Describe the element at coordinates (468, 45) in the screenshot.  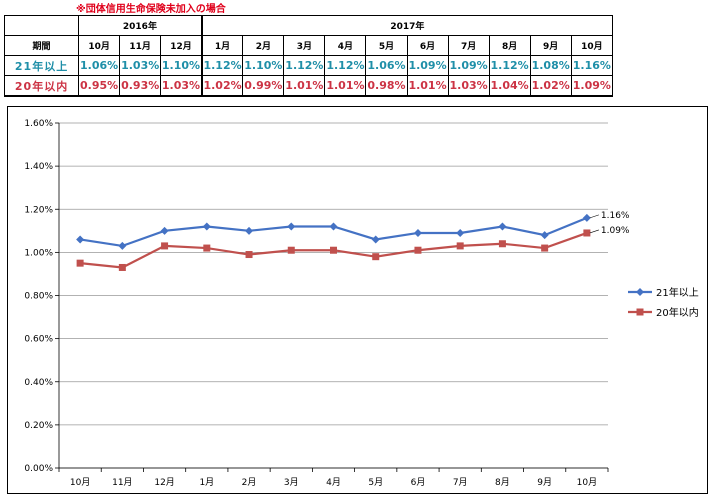
I see `month-header: 7月` at that location.